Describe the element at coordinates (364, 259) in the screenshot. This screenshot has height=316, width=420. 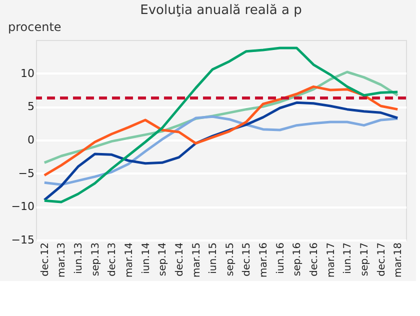
I see `x-tick-label: sep.17` at that location.